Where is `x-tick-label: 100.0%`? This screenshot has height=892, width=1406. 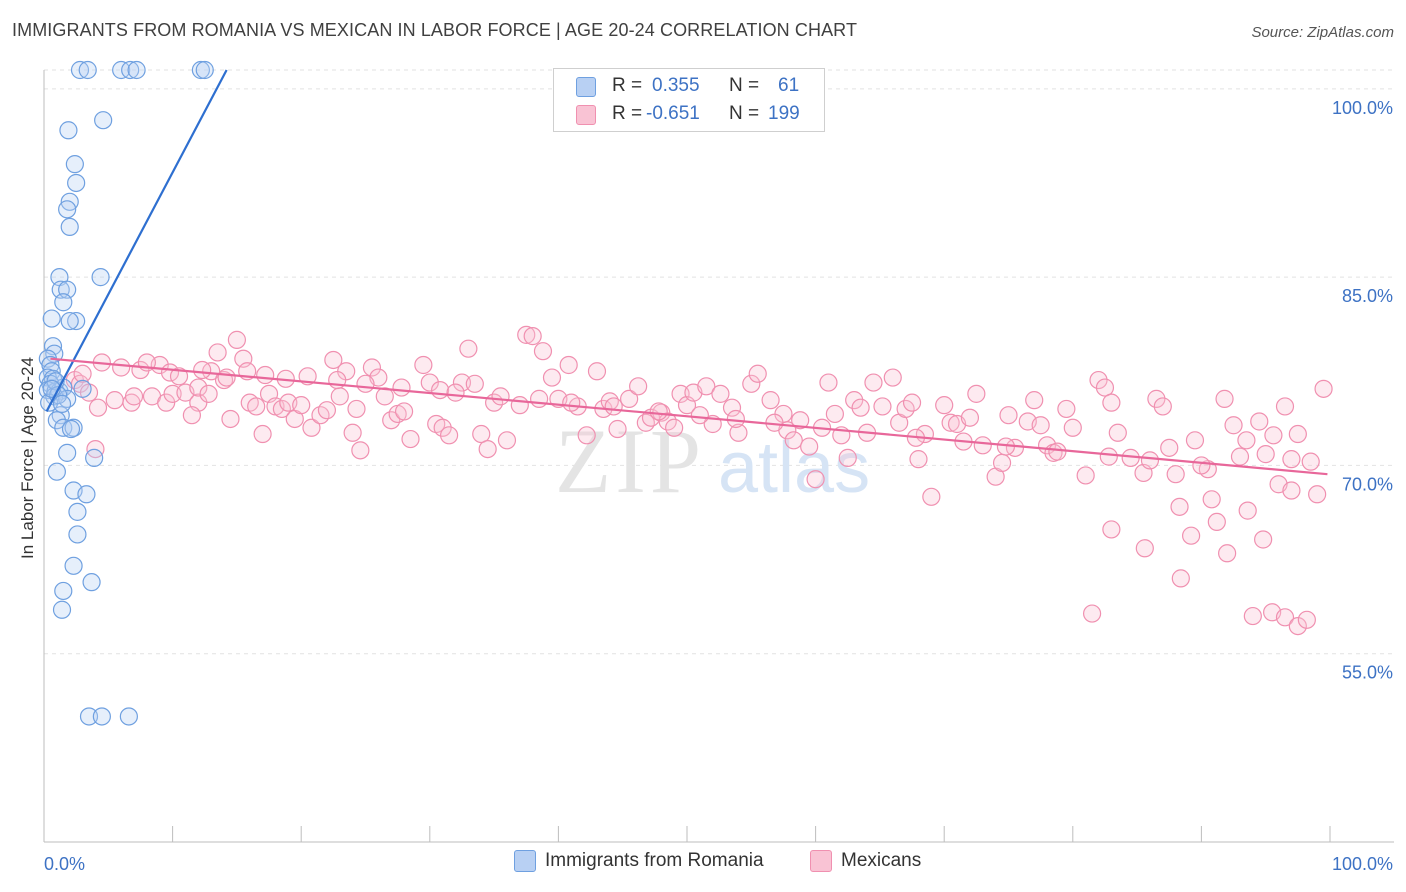
x-tick-label: 100.0% is located at coordinates (1362, 864).